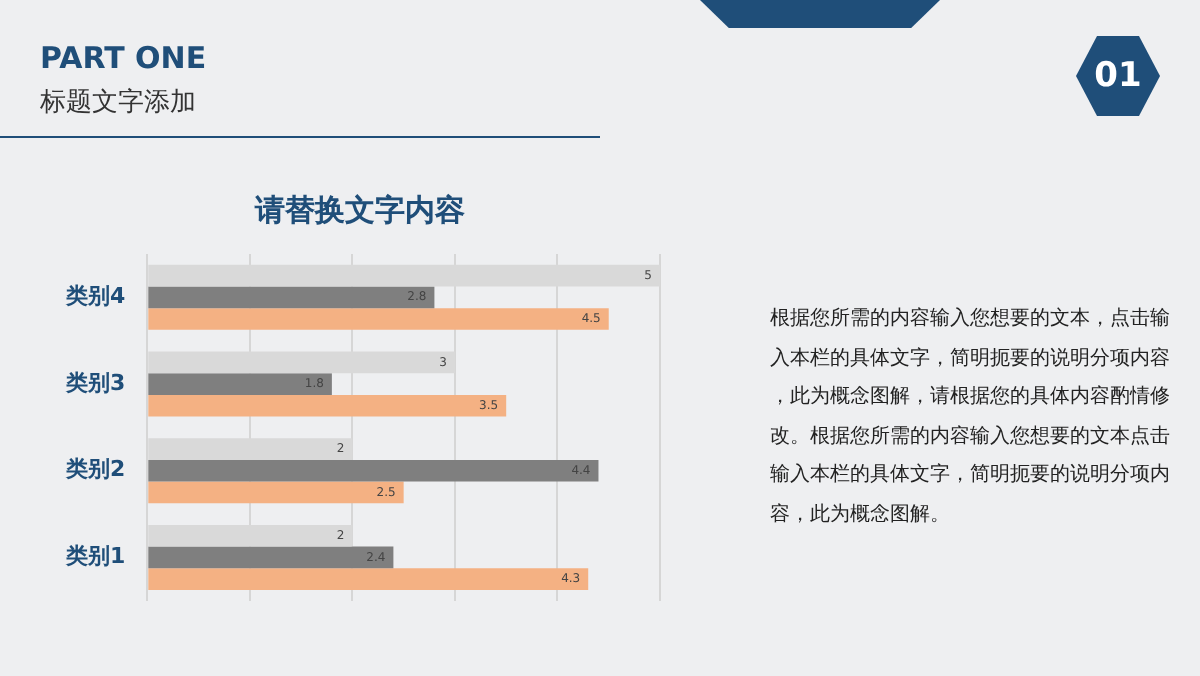 This screenshot has width=1200, height=676. I want to click on text: 根据您所需的内容输入您想要的文本，点击输入本栏的具体文字，简明扼要的说明分项内容，此为概念图解，请根据您的具体内容酌情修改。根据您所需的内容输入您想要的文本点击输入本栏的具体文字，简明扼要的说明分项内容，此为概念图解。, so click(970, 417).